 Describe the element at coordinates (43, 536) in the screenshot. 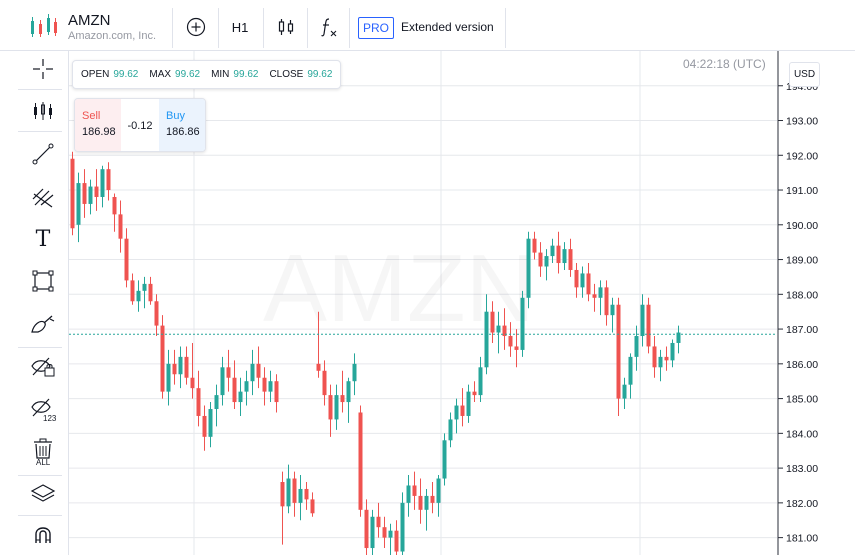

I see `magnet-tool` at that location.